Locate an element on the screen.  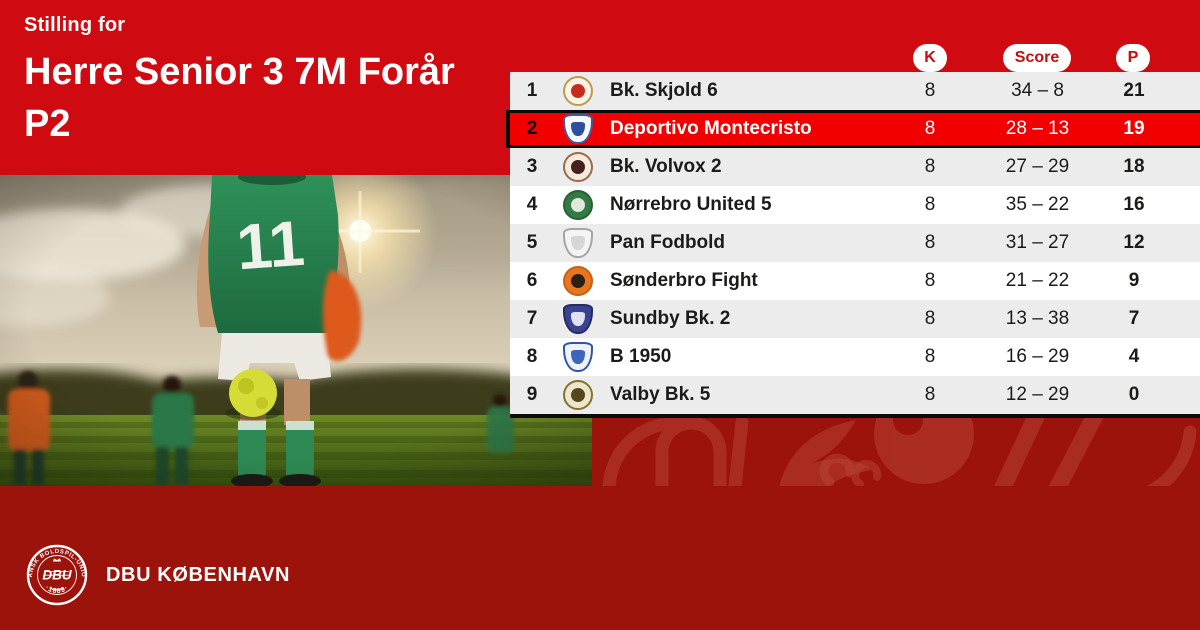
score-cell: 27 – 29 is located at coordinates (1037, 166).